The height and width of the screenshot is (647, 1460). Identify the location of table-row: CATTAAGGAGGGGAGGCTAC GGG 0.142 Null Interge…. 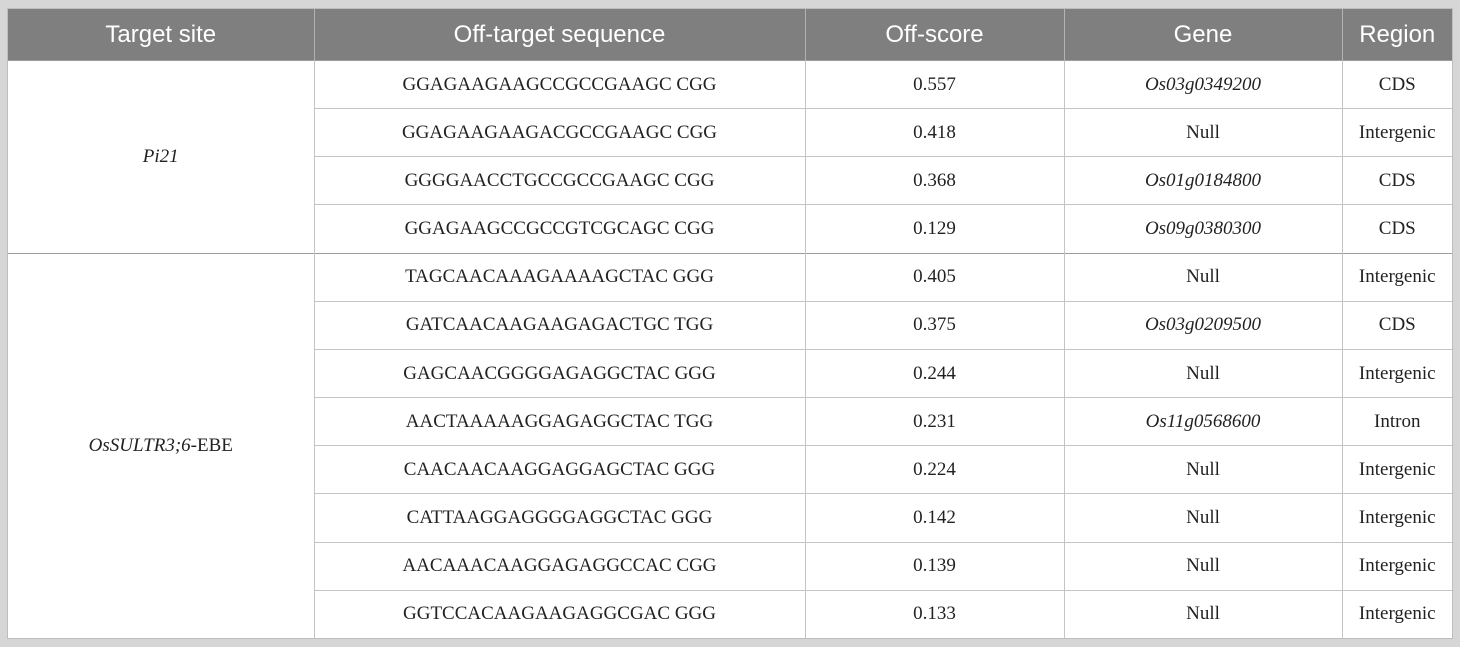
(730, 518).